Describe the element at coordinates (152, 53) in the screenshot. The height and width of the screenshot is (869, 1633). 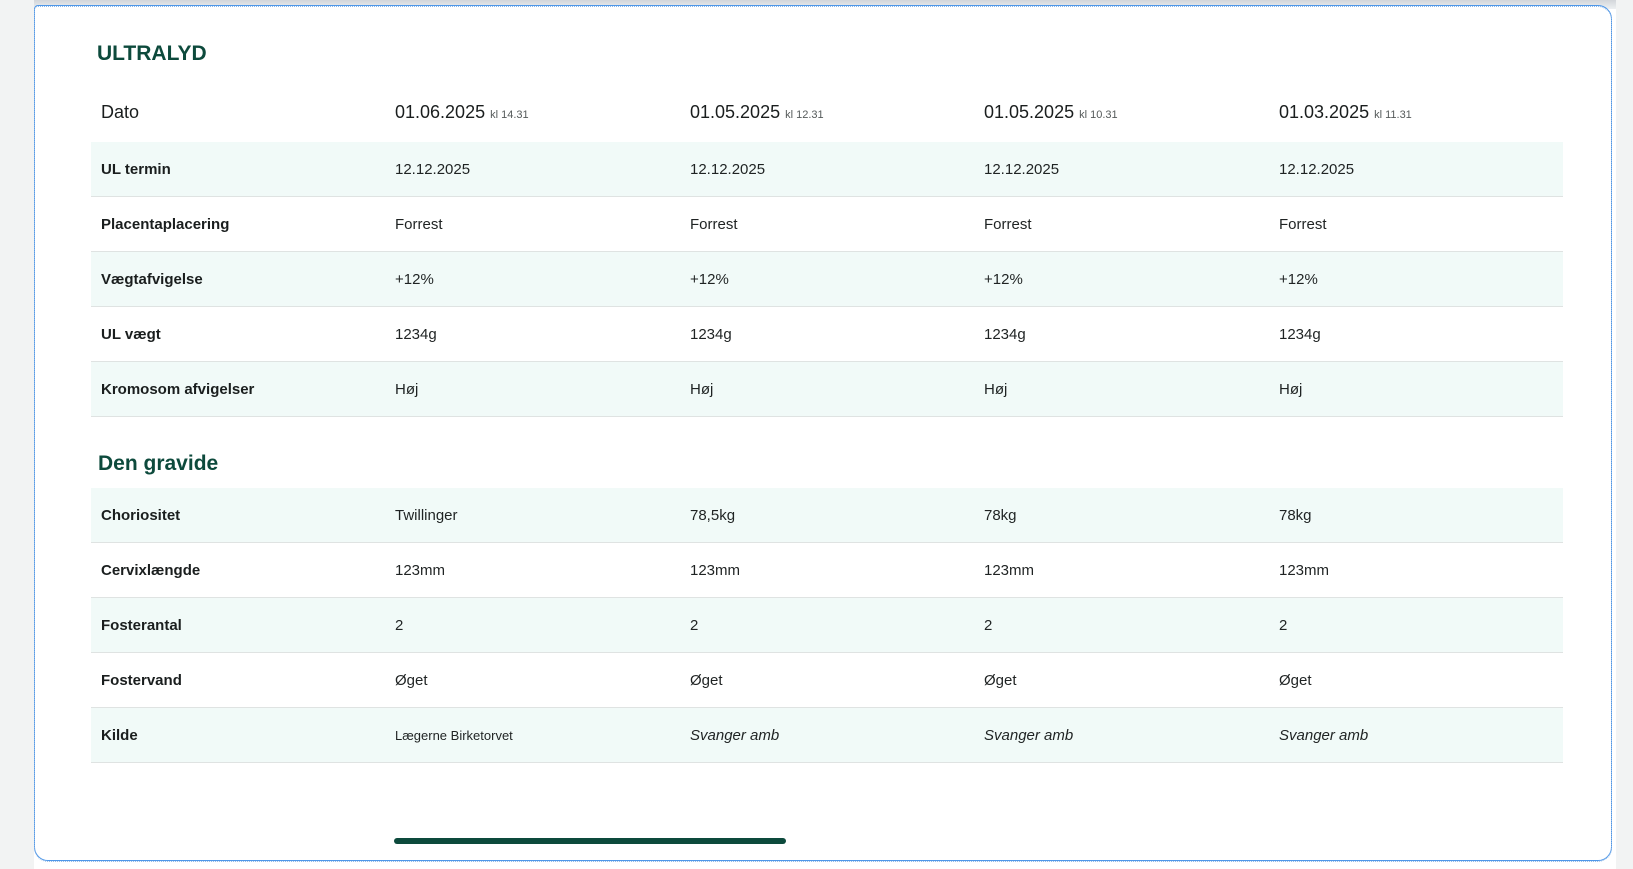
I see `ultralyd-section-title: ULTRALYD` at that location.